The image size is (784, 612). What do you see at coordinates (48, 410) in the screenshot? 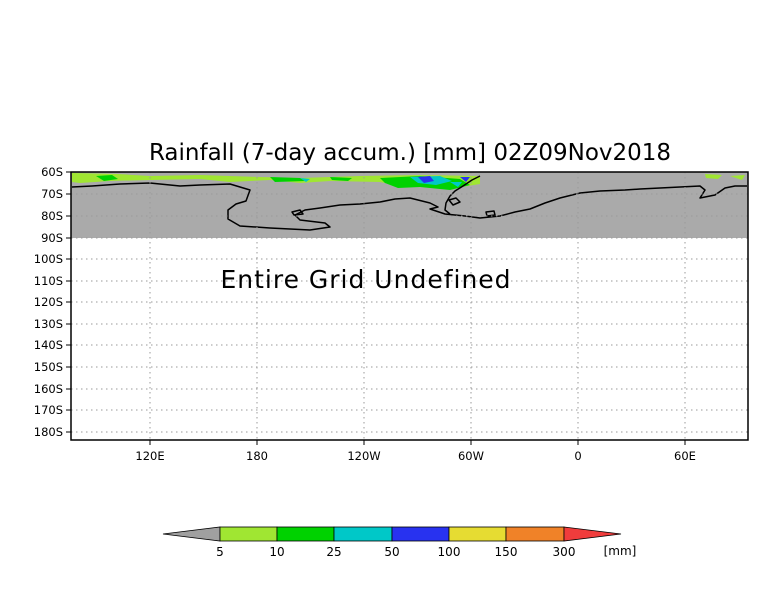
I see `lat-label: 170S` at bounding box center [48, 410].